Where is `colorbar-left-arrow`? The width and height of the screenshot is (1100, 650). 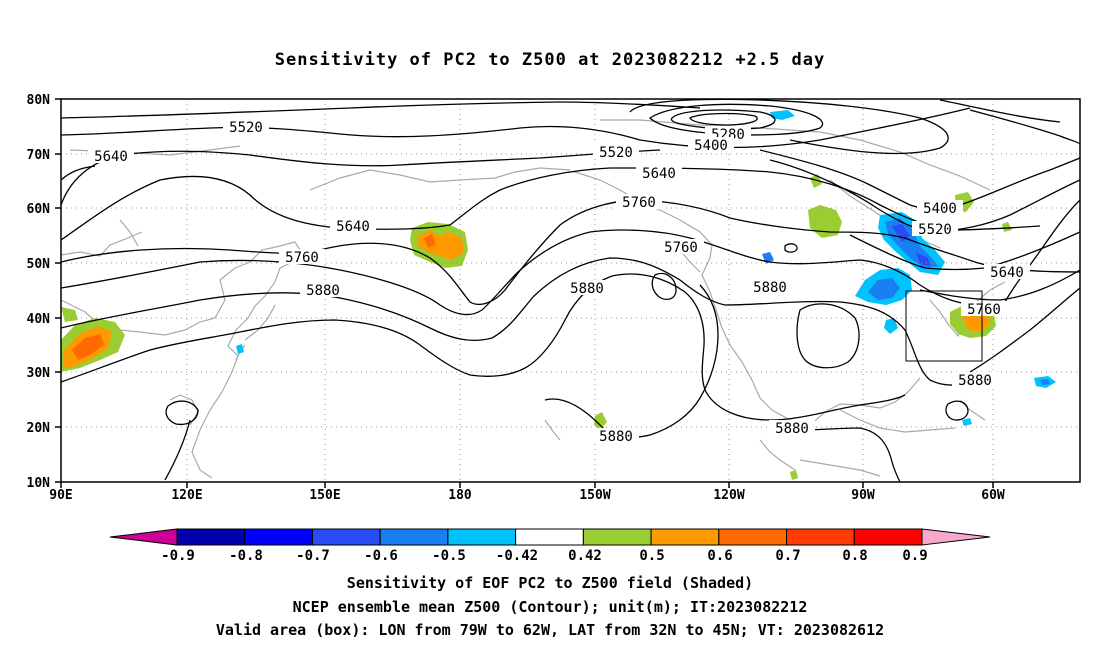 colorbar-left-arrow is located at coordinates (143, 537).